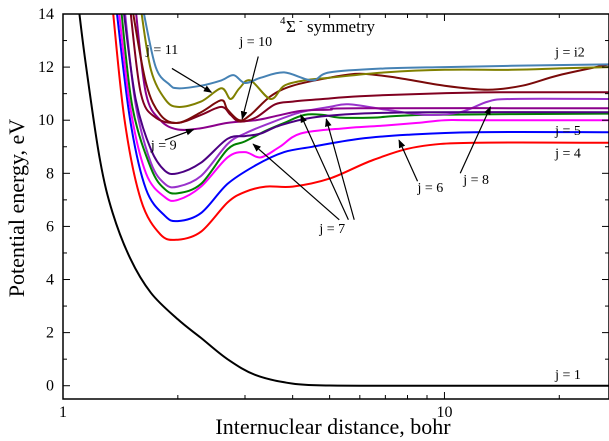  Describe the element at coordinates (46, 67) in the screenshot. I see `y-tick-label-6: 12` at that location.